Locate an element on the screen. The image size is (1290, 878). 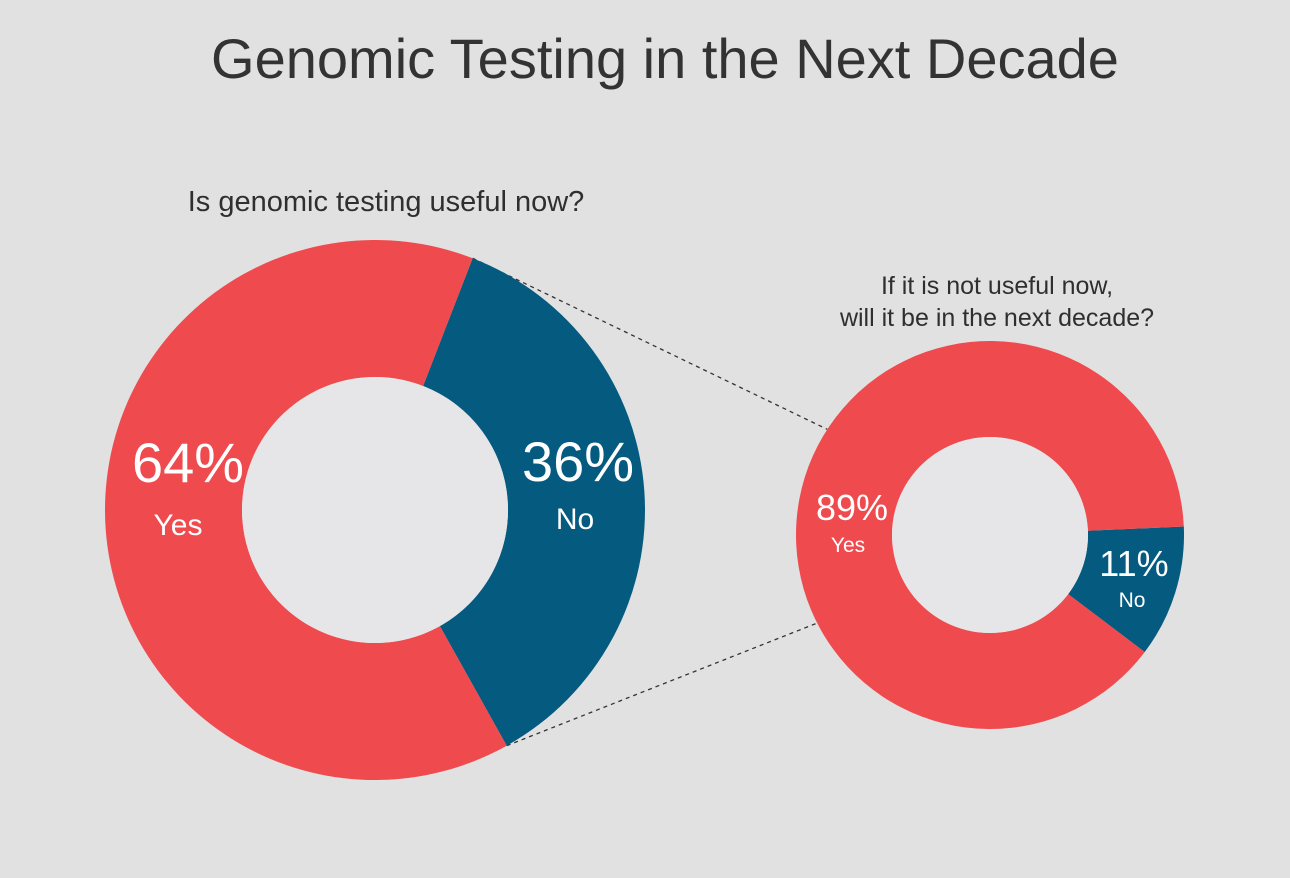
right-donut-hole is located at coordinates (990, 535).